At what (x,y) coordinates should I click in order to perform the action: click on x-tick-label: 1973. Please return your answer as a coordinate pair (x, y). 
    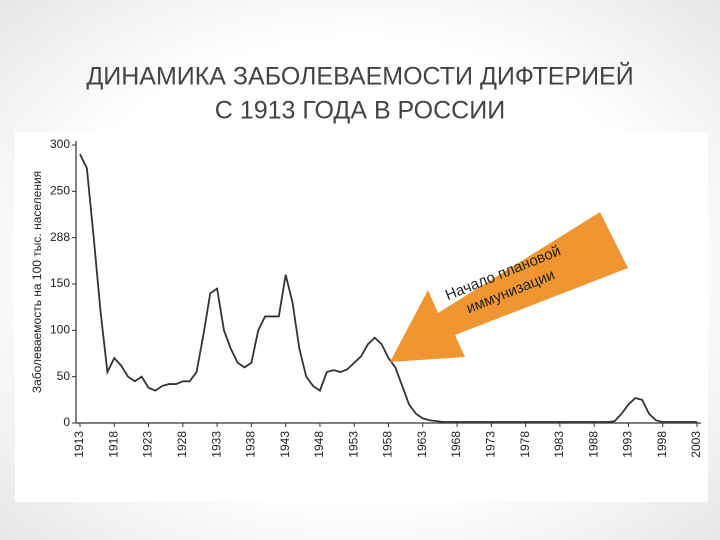
    Looking at the image, I should click on (491, 444).